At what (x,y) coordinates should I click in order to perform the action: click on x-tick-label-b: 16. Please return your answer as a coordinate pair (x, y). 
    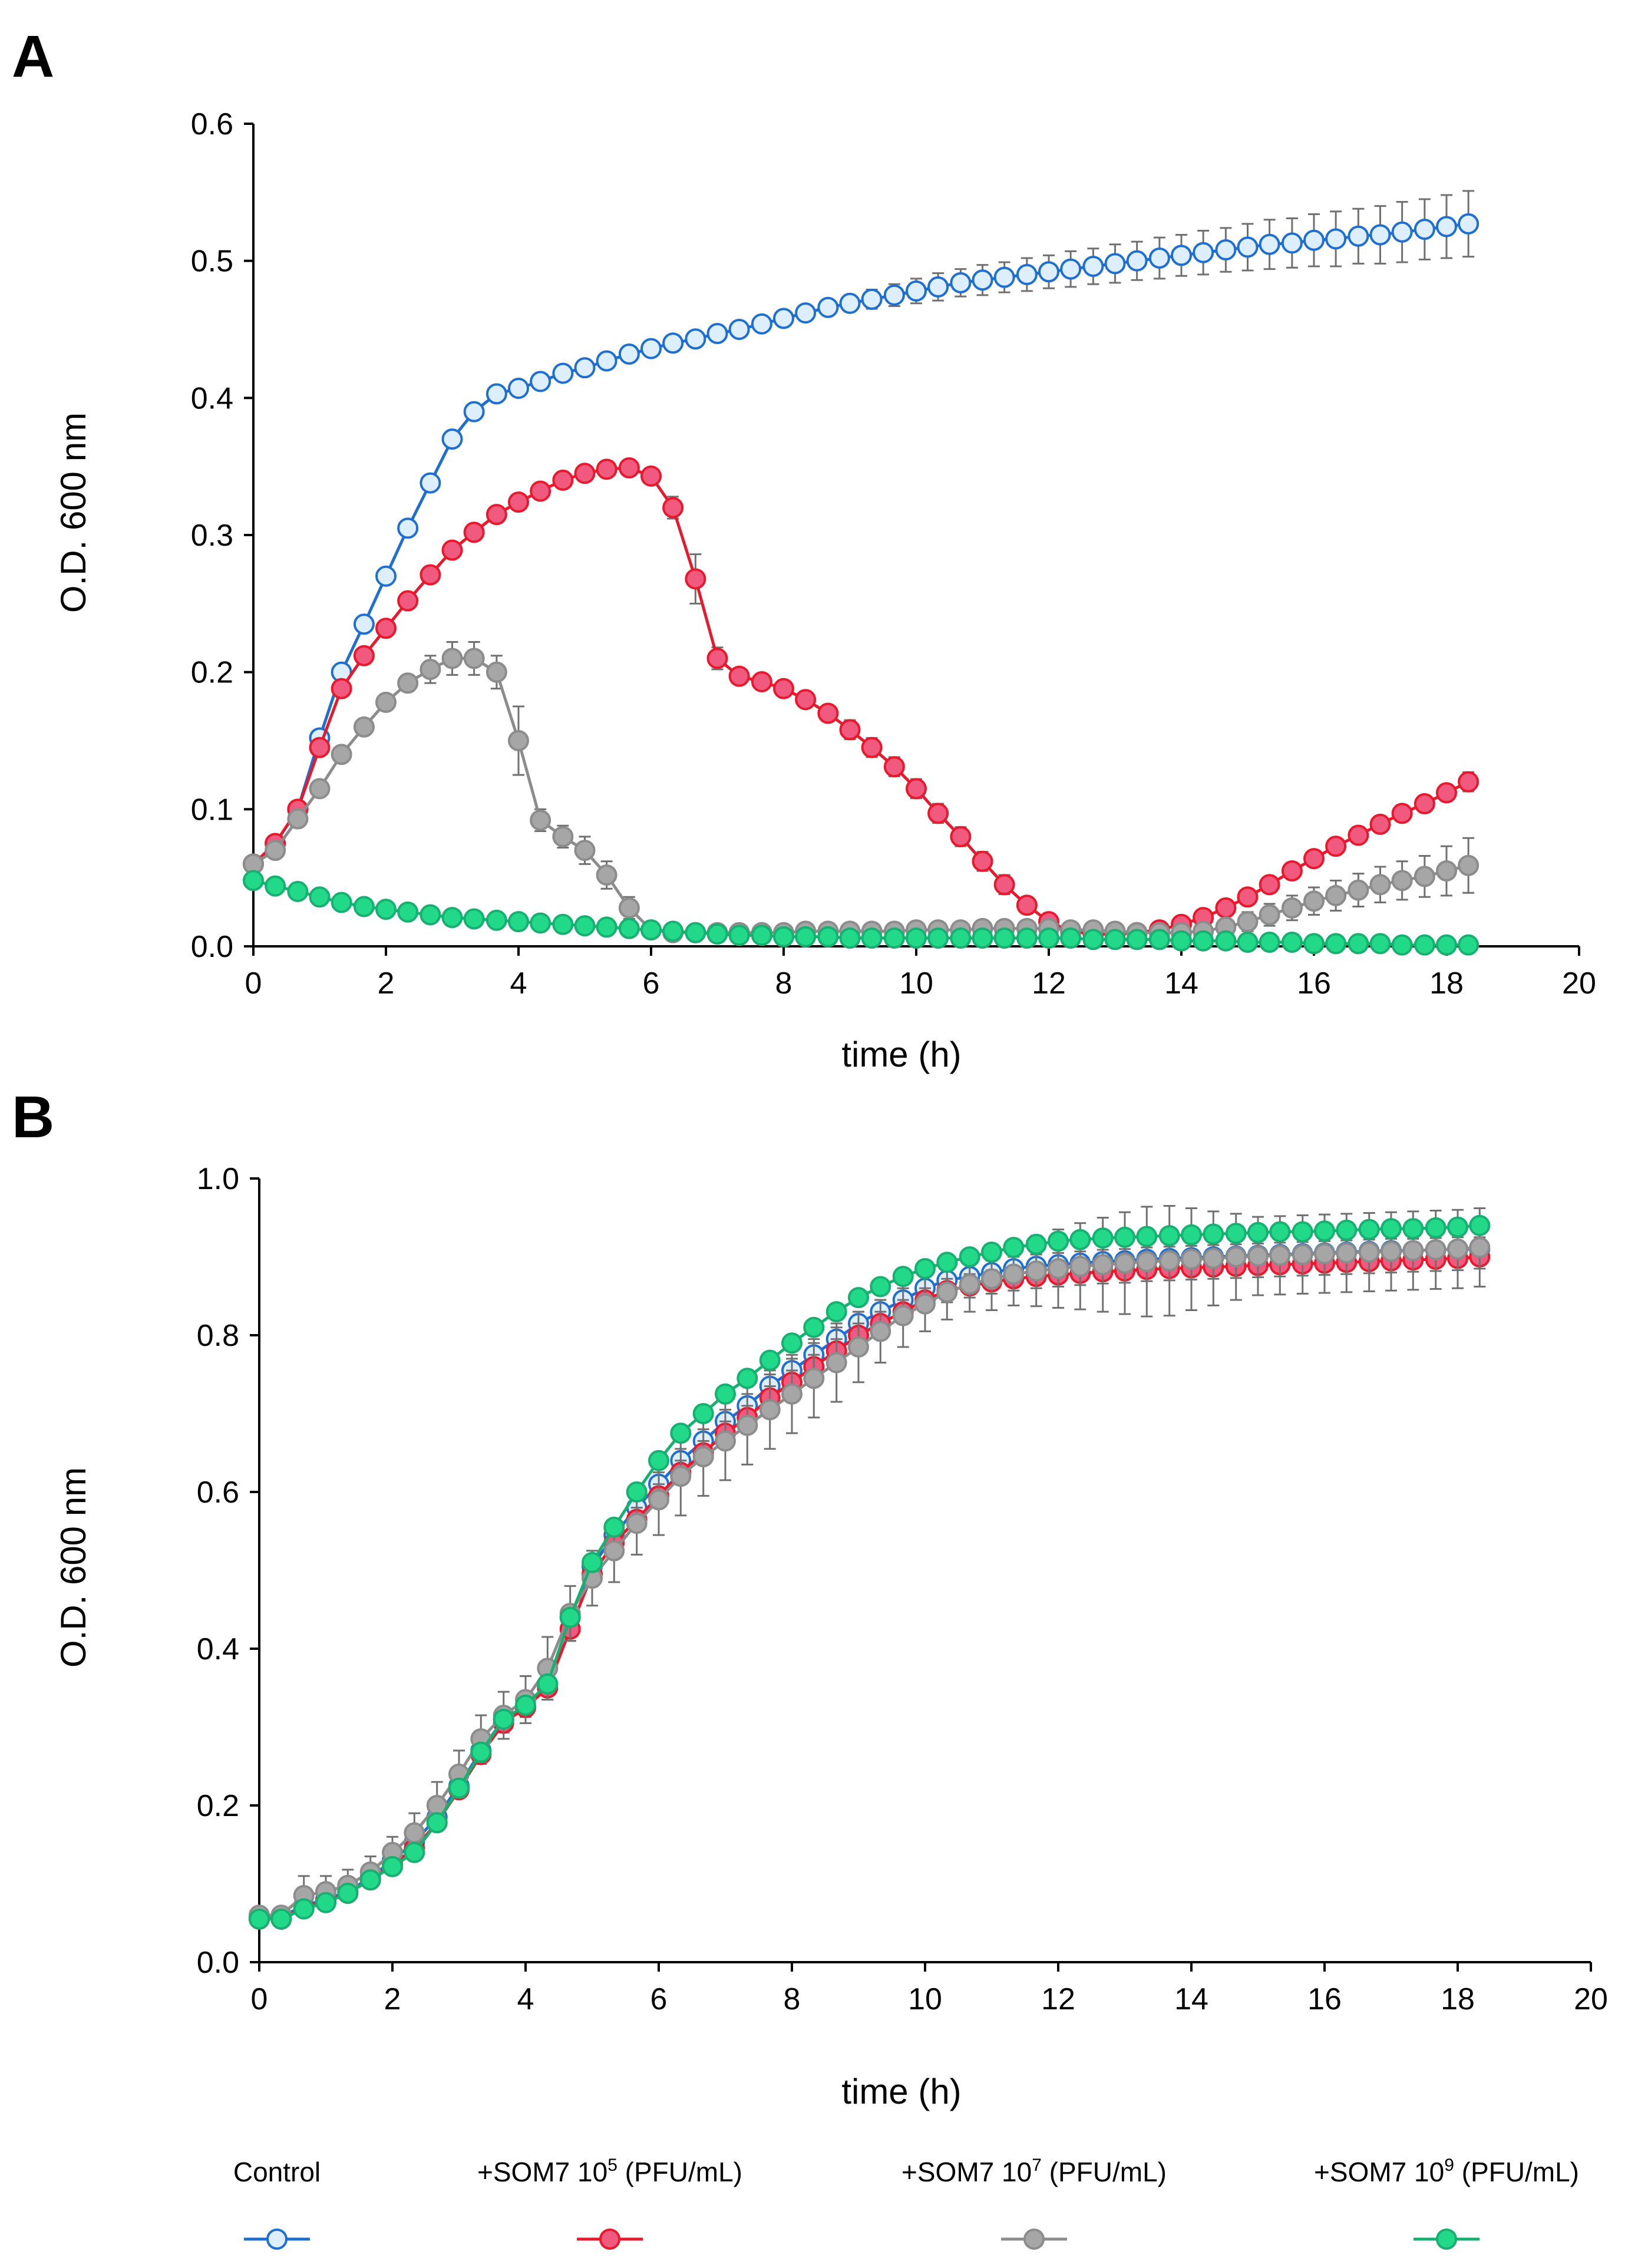
    Looking at the image, I should click on (1325, 1999).